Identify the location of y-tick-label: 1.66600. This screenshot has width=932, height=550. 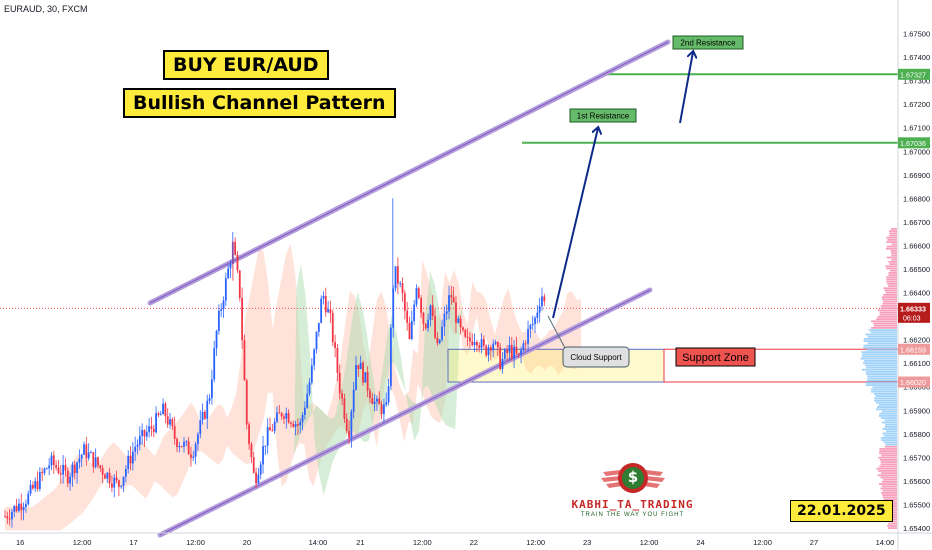
(916, 245).